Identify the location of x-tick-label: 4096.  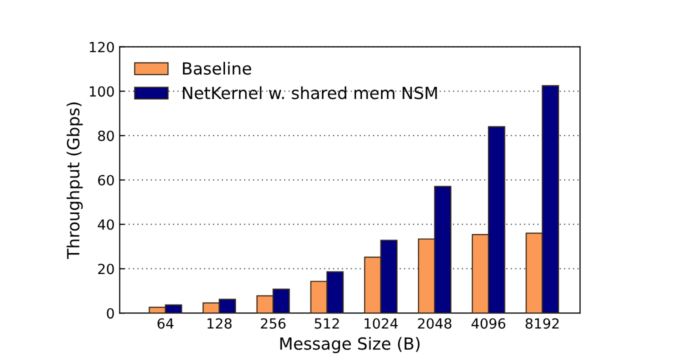
(489, 323).